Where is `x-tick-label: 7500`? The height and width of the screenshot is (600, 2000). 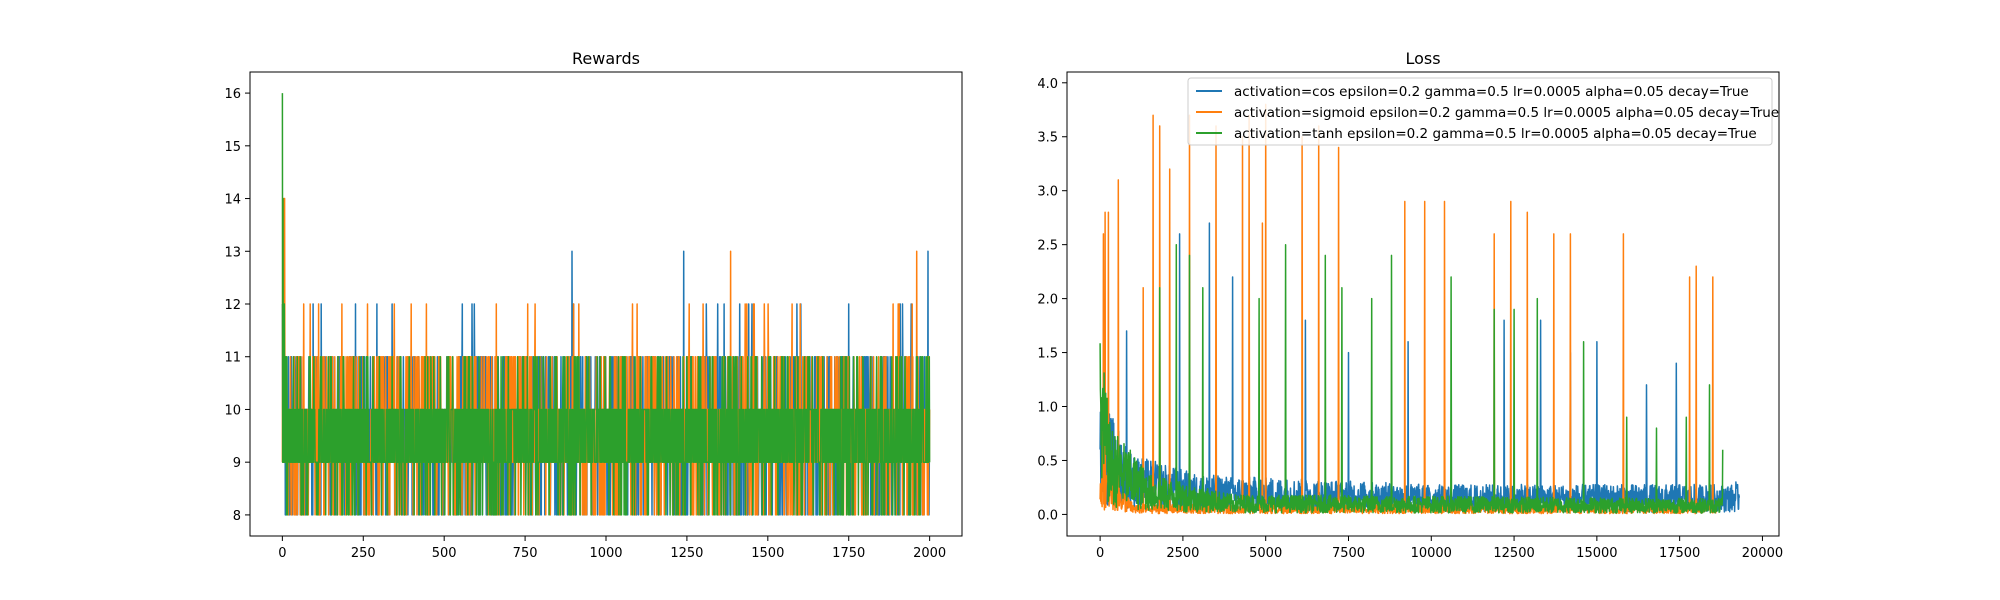 x-tick-label: 7500 is located at coordinates (1348, 553).